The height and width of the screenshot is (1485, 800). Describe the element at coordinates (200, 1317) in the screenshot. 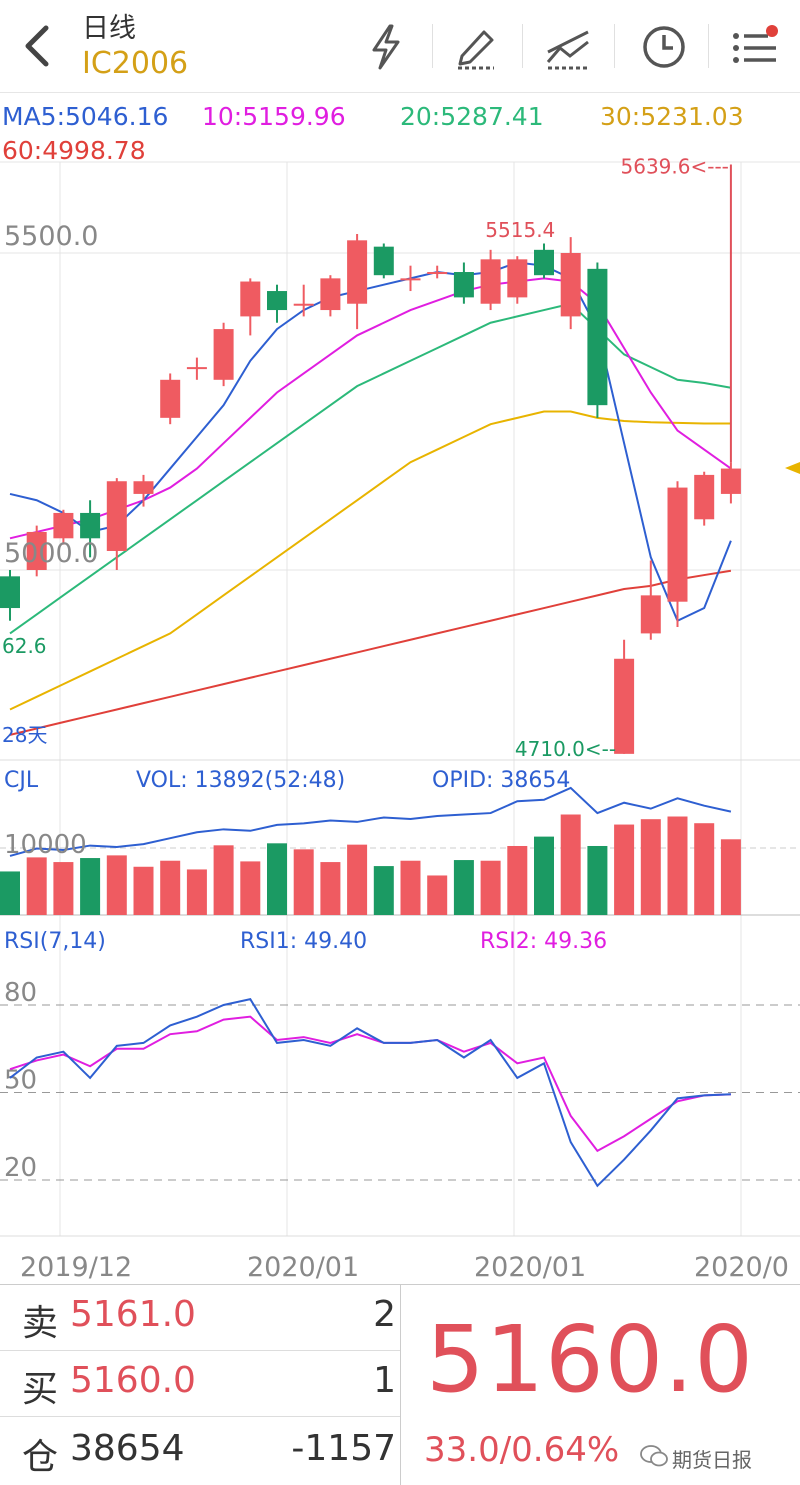

I see `sell-row: 卖 5161.0 2` at that location.